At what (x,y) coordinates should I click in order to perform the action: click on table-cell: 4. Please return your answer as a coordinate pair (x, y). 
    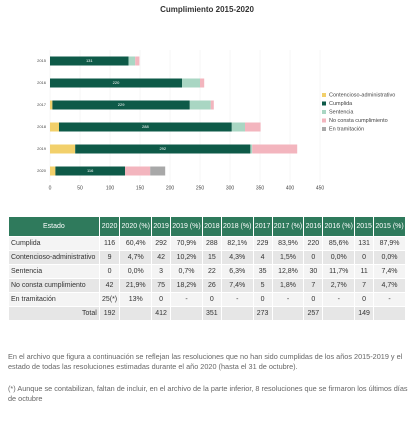
    Looking at the image, I should click on (262, 257).